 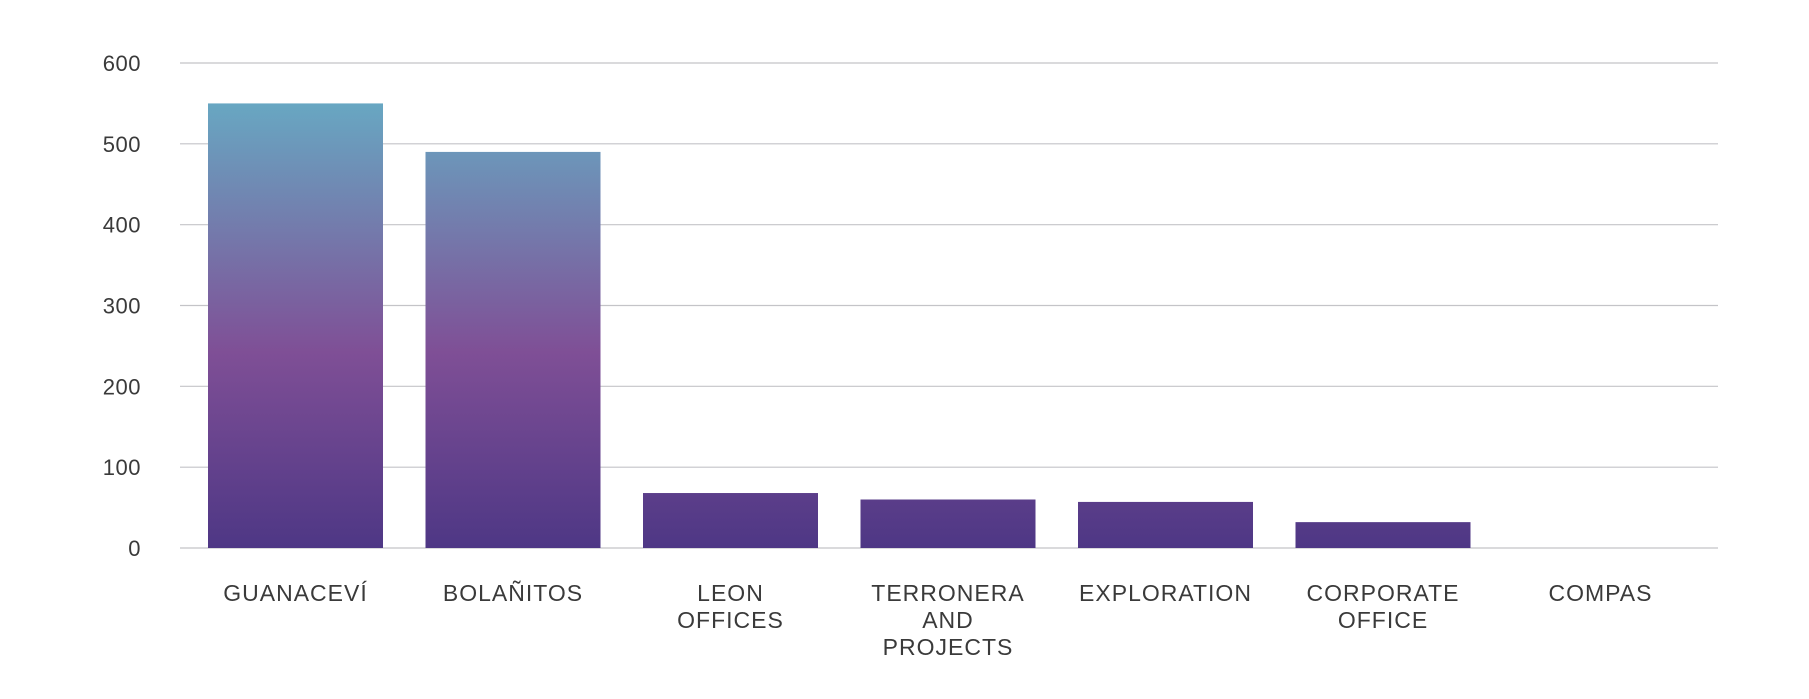 I want to click on x-category-label: CORPORATE OFFICE, so click(x=1383, y=606).